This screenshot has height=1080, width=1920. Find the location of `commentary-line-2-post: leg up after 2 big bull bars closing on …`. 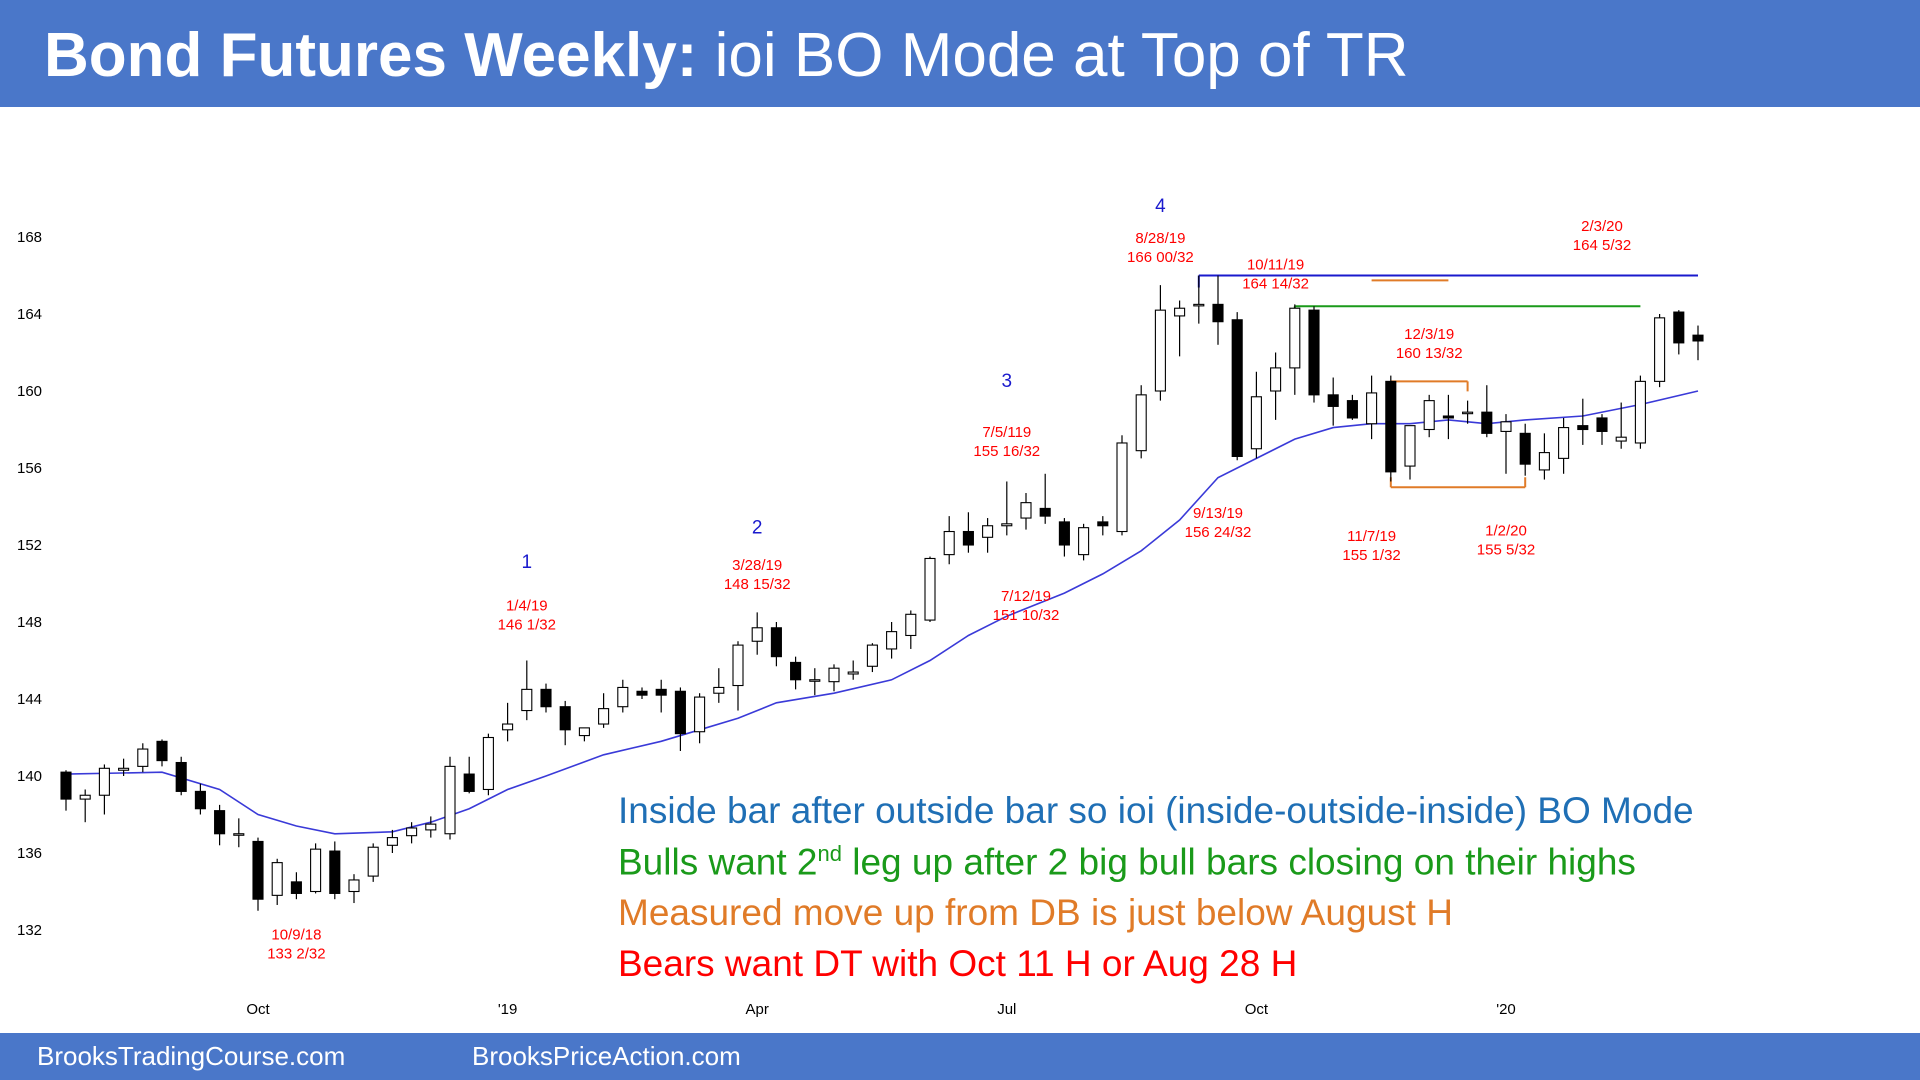

commentary-line-2-post: leg up after 2 big bull bars closing on … is located at coordinates (1238, 862).